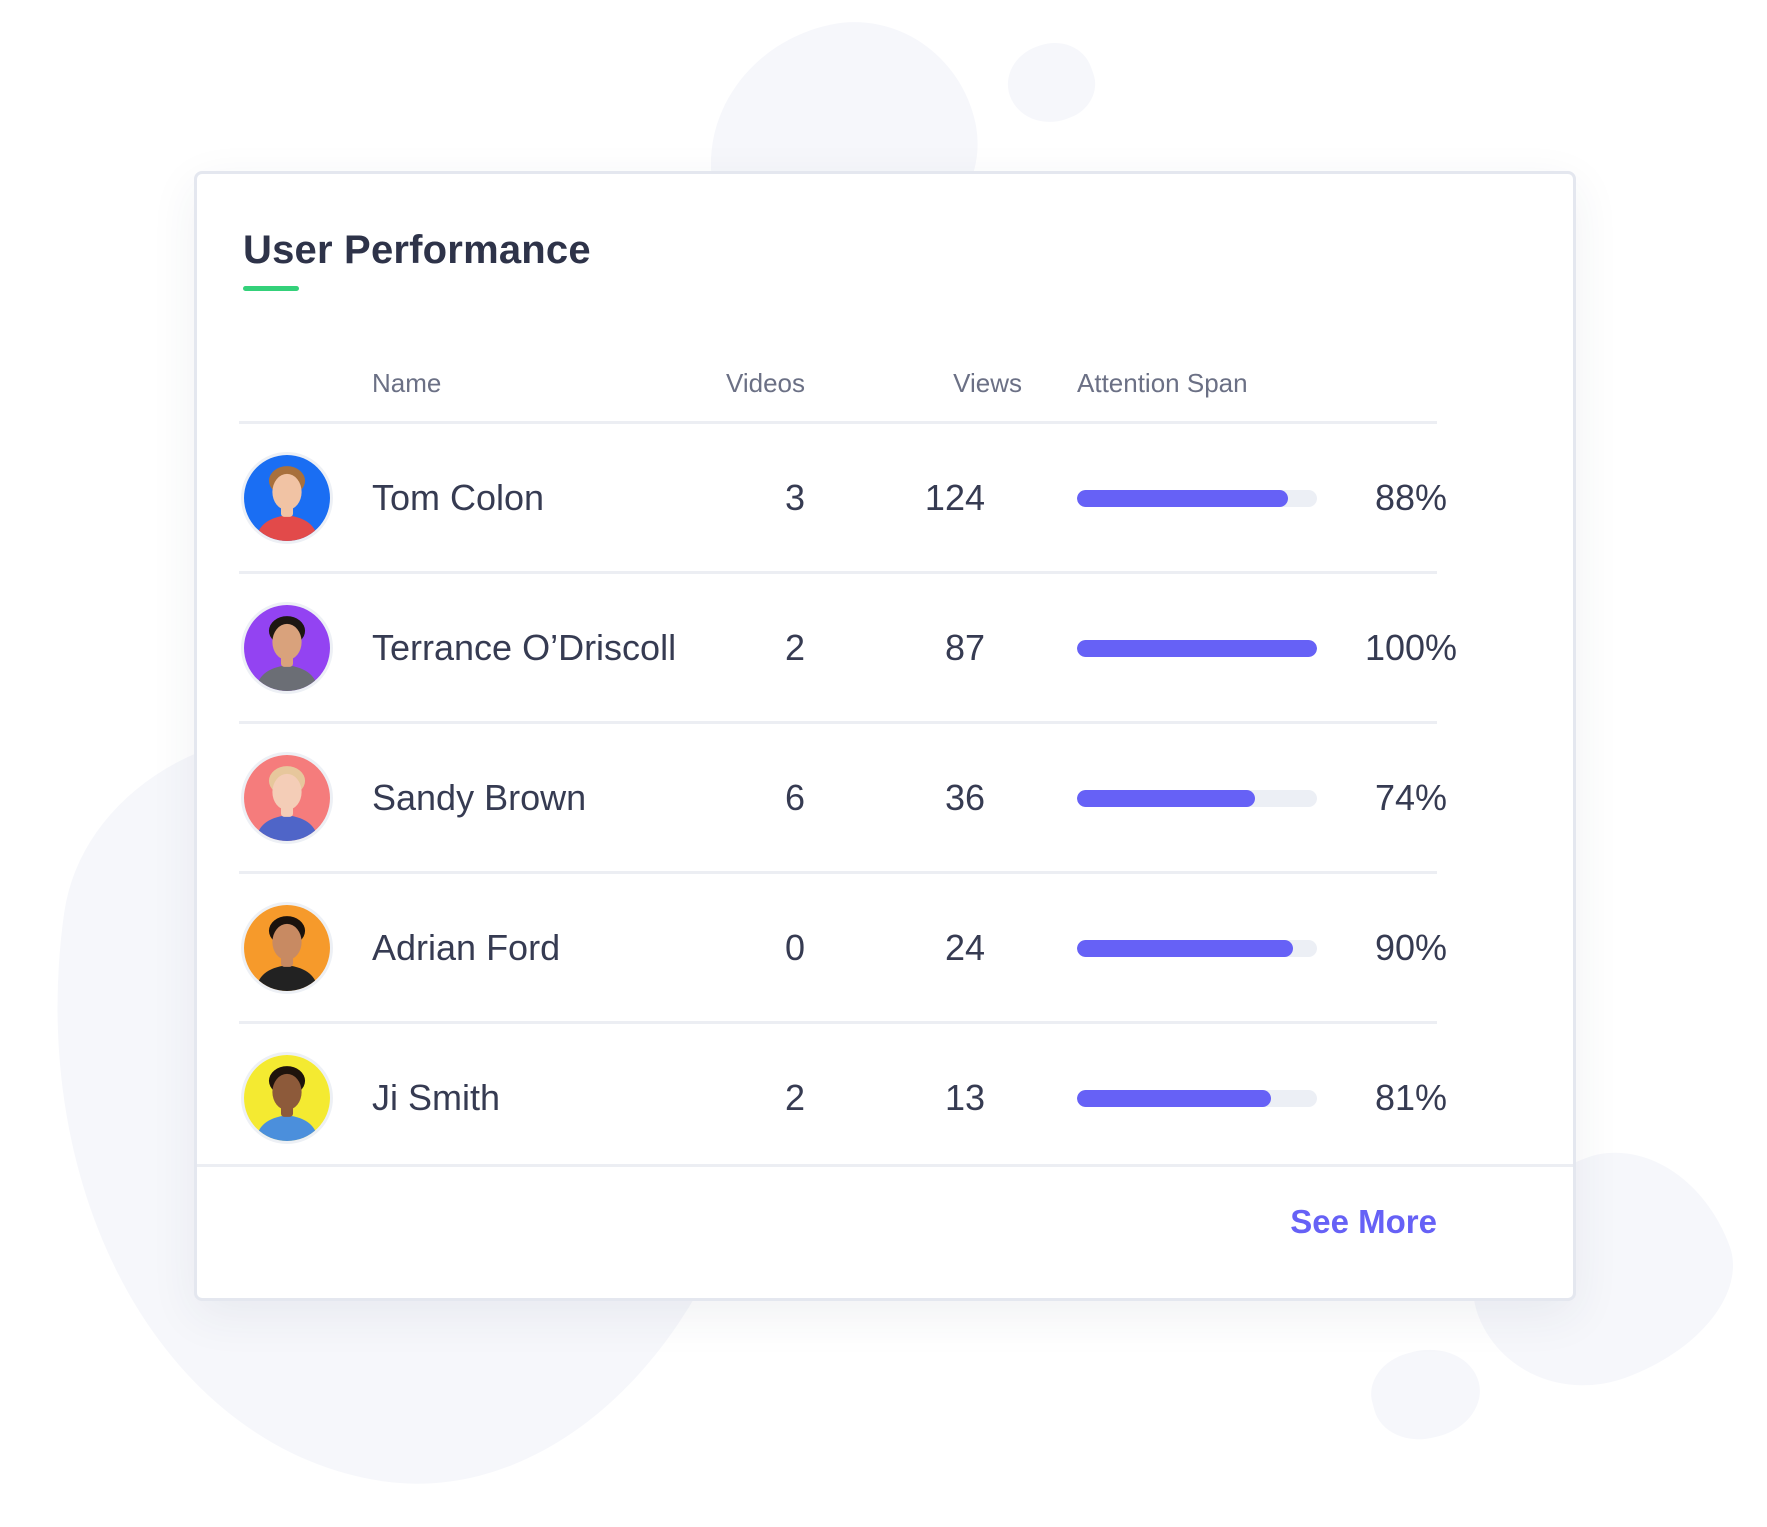 The height and width of the screenshot is (1527, 1767). I want to click on user-name: Terrance O’Driscoll, so click(524, 647).